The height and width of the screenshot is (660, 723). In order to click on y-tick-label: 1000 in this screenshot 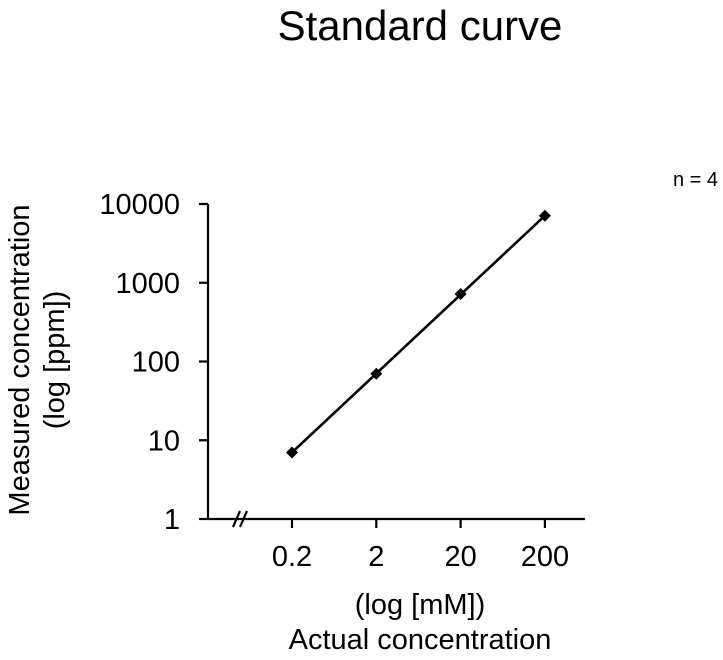, I will do `click(147, 284)`.